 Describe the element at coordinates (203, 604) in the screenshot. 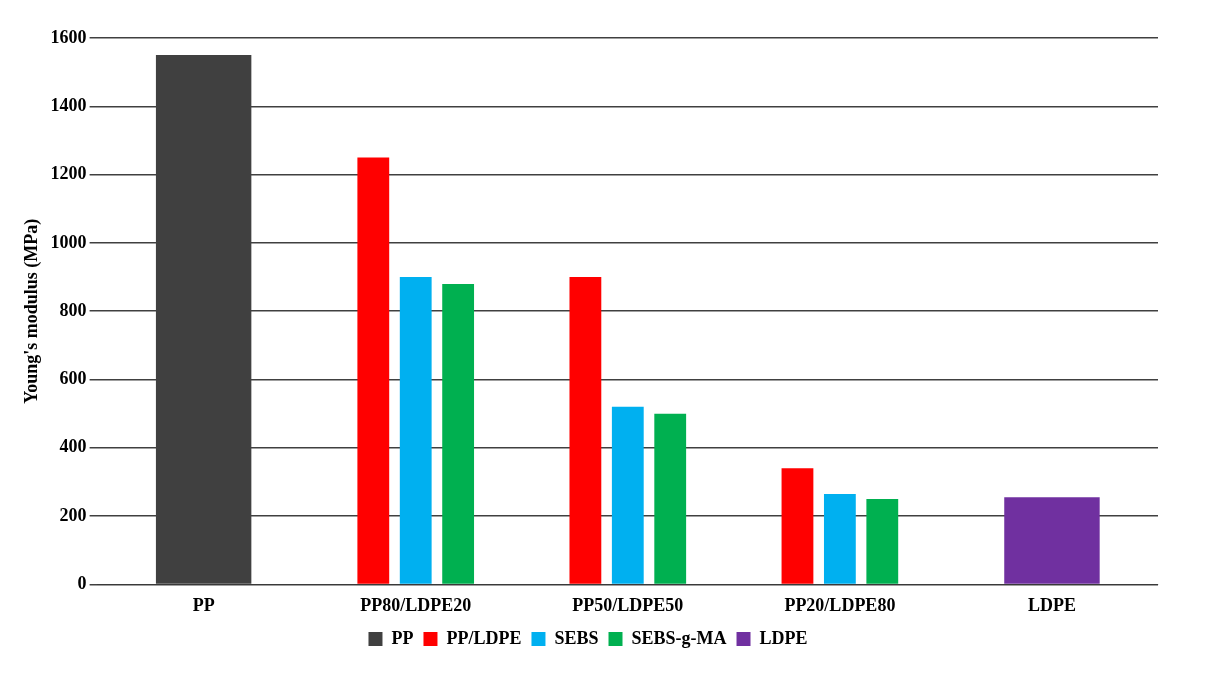

I see `x-tick-label: PP` at that location.